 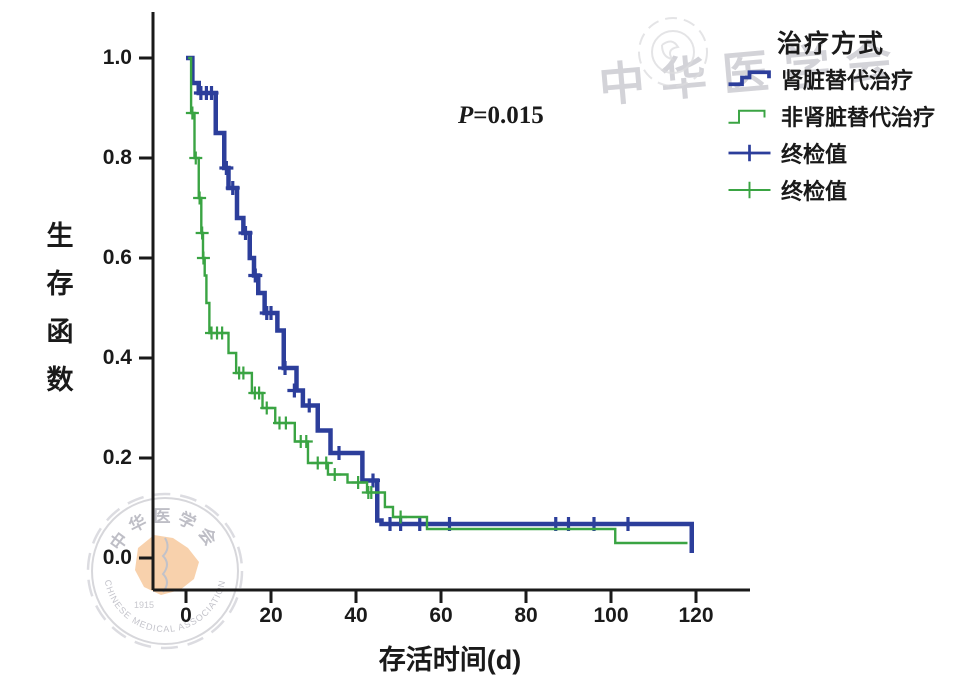 What do you see at coordinates (749, 190) in the screenshot?
I see `green-censor-cross-icon` at bounding box center [749, 190].